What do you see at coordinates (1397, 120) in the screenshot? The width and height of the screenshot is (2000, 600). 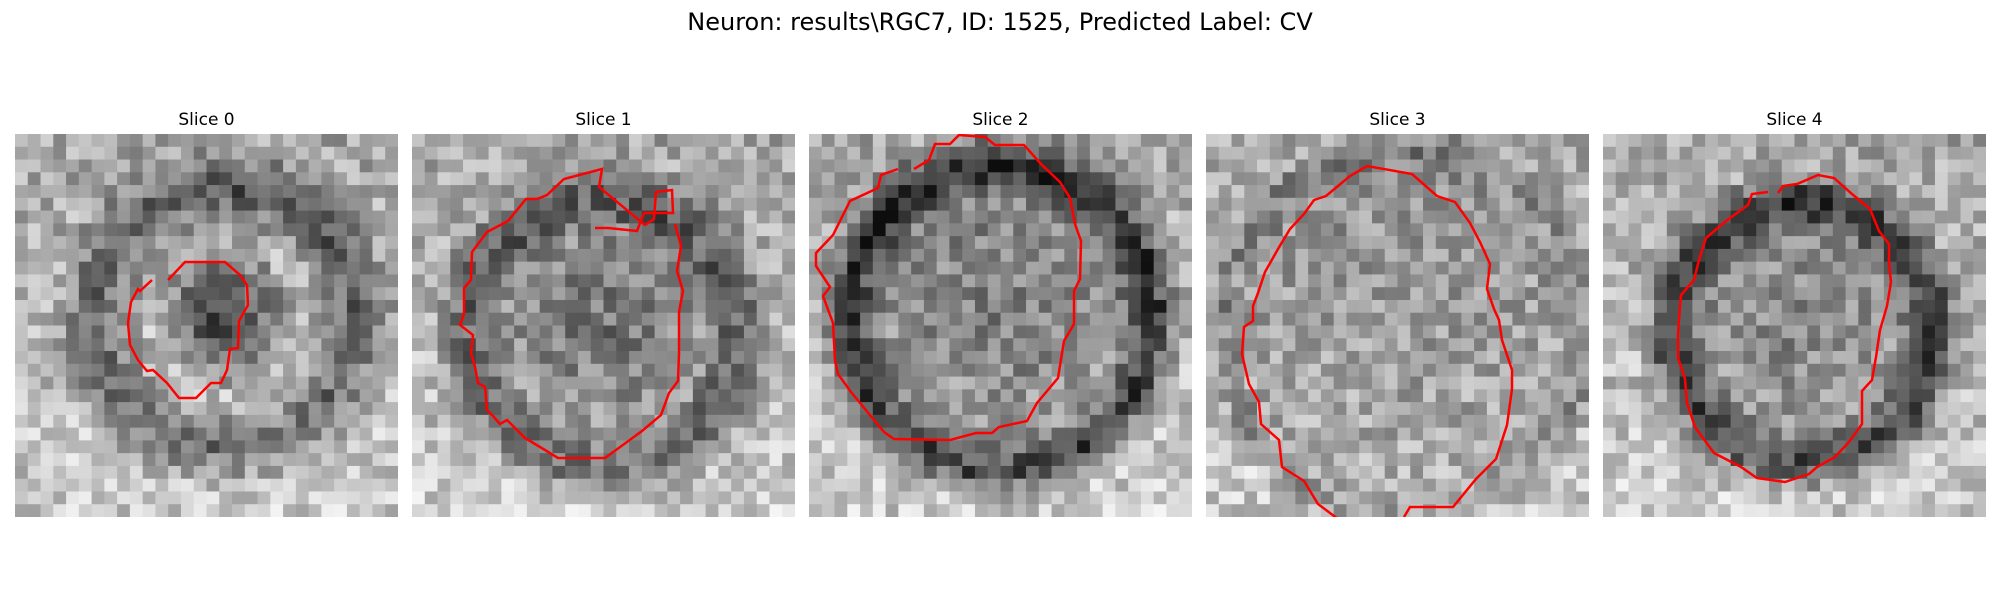 I see `slice-title: Slice 3` at bounding box center [1397, 120].